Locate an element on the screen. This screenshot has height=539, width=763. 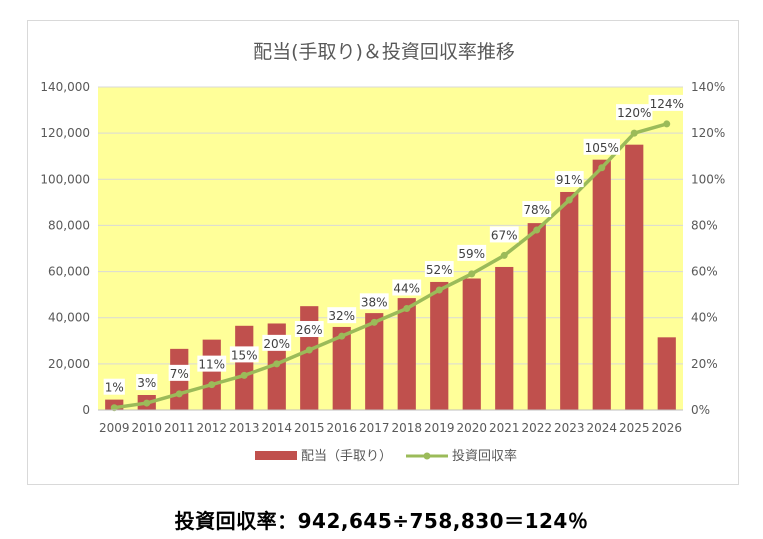
x-tick-label: 2022 is located at coordinates (536, 428).